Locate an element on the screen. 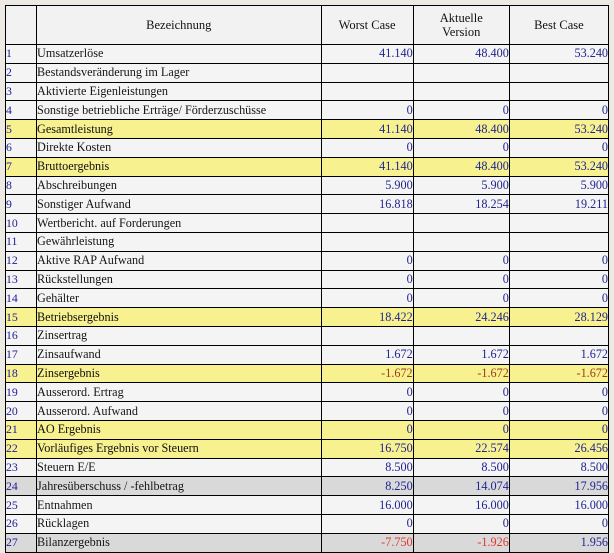  row-number-cell: 20 is located at coordinates (21, 411).